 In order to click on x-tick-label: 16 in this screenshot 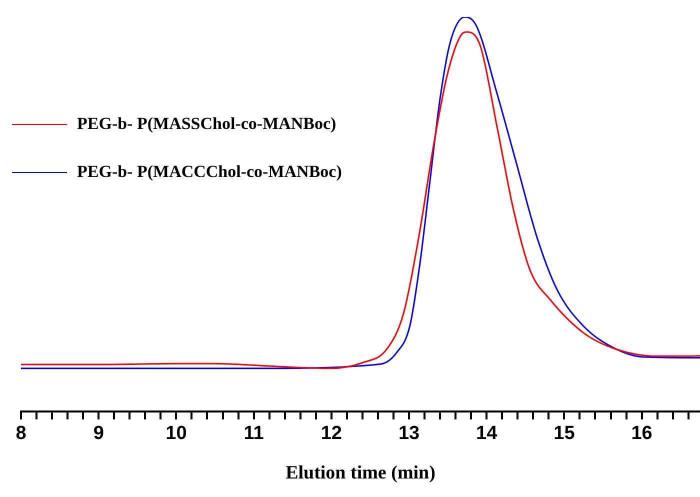, I will do `click(641, 433)`.